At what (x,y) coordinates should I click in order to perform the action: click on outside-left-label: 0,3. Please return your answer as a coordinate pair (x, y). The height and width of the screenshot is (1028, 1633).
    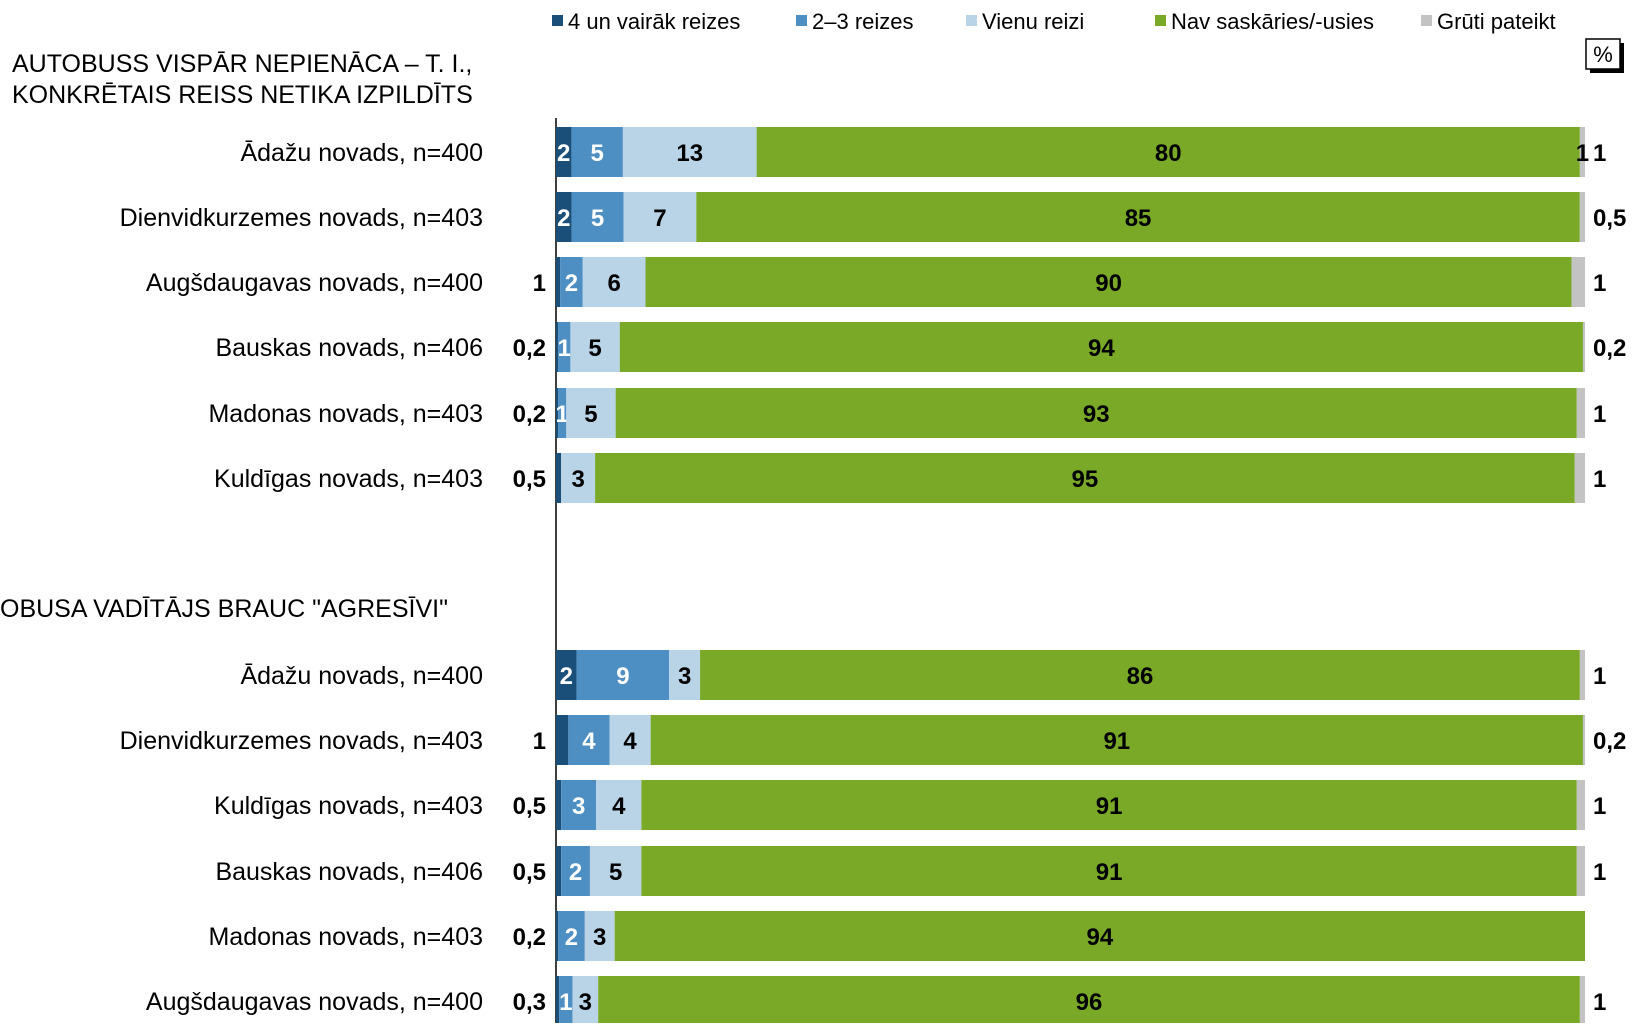
    Looking at the image, I should click on (529, 1002).